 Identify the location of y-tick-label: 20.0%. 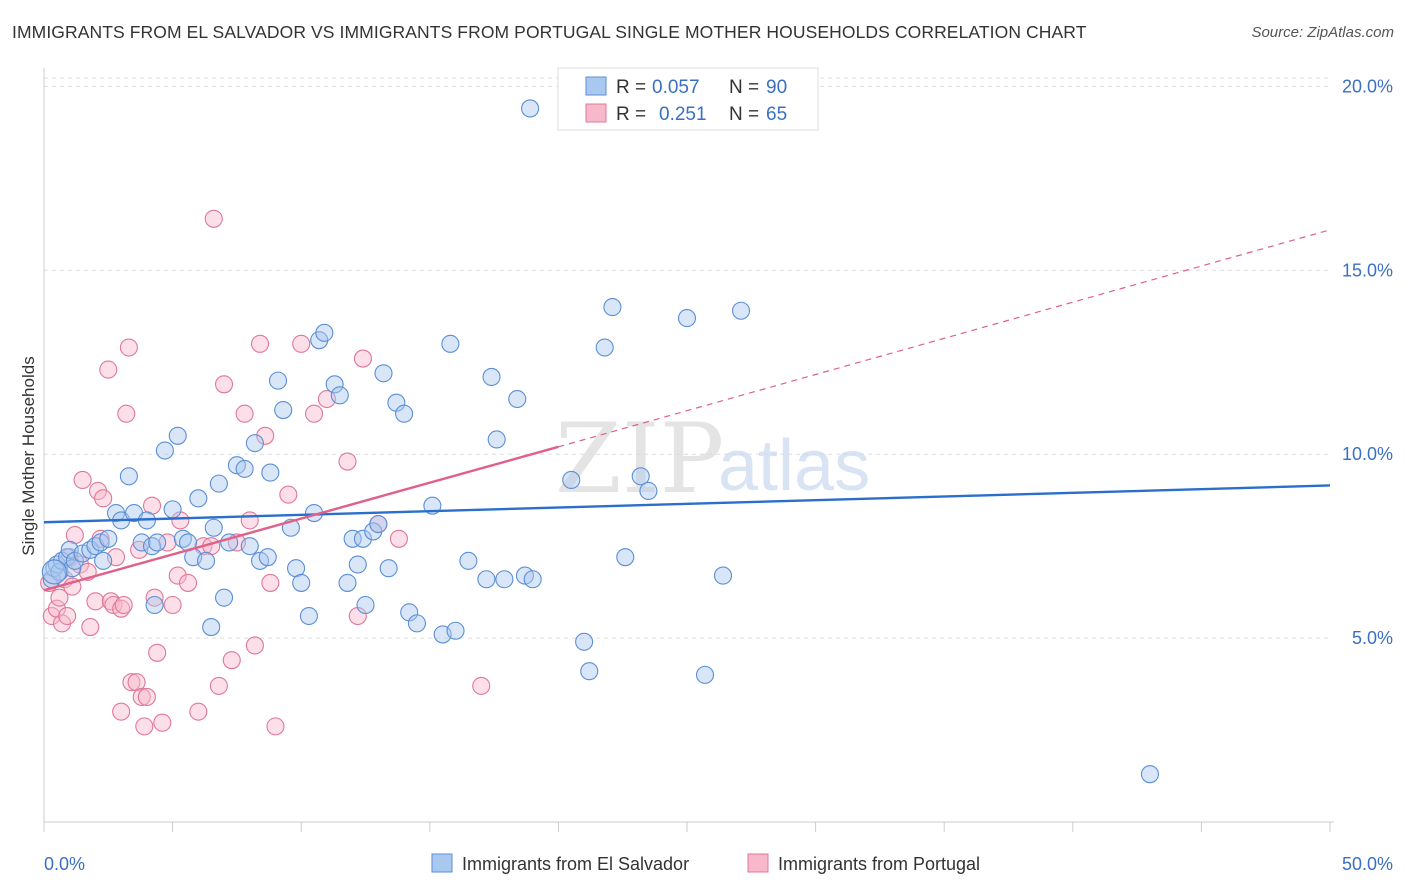
(1367, 86).